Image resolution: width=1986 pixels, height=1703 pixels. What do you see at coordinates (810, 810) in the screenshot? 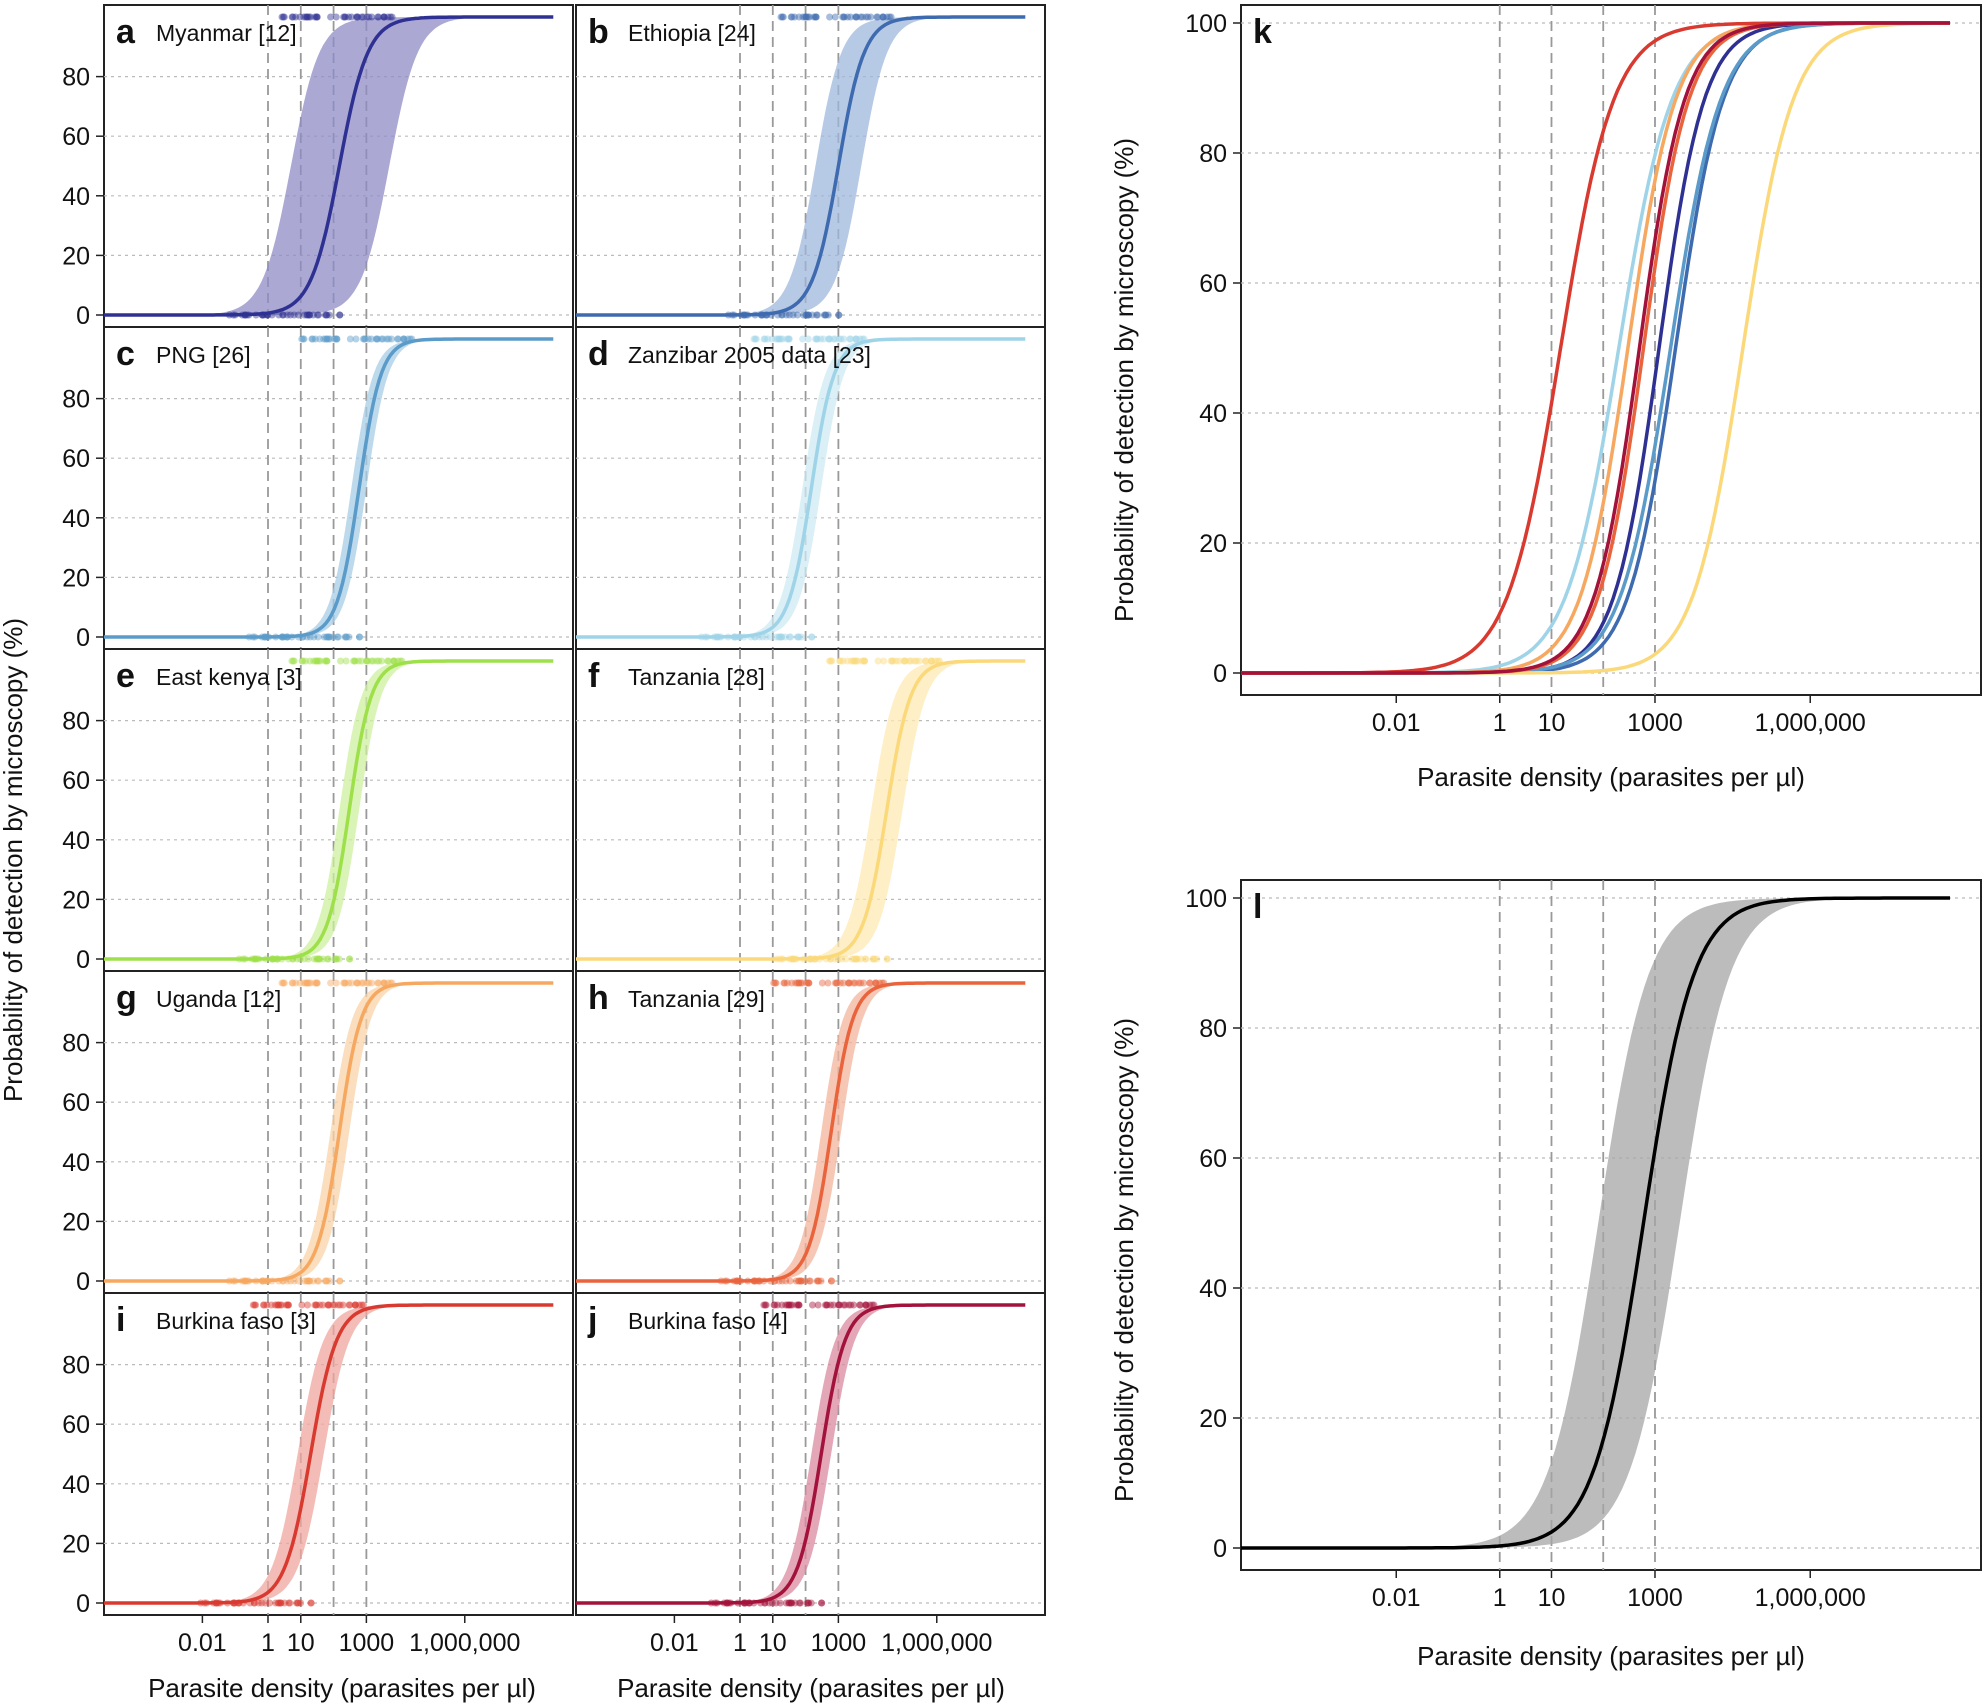
I see `panel-frame-f` at bounding box center [810, 810].